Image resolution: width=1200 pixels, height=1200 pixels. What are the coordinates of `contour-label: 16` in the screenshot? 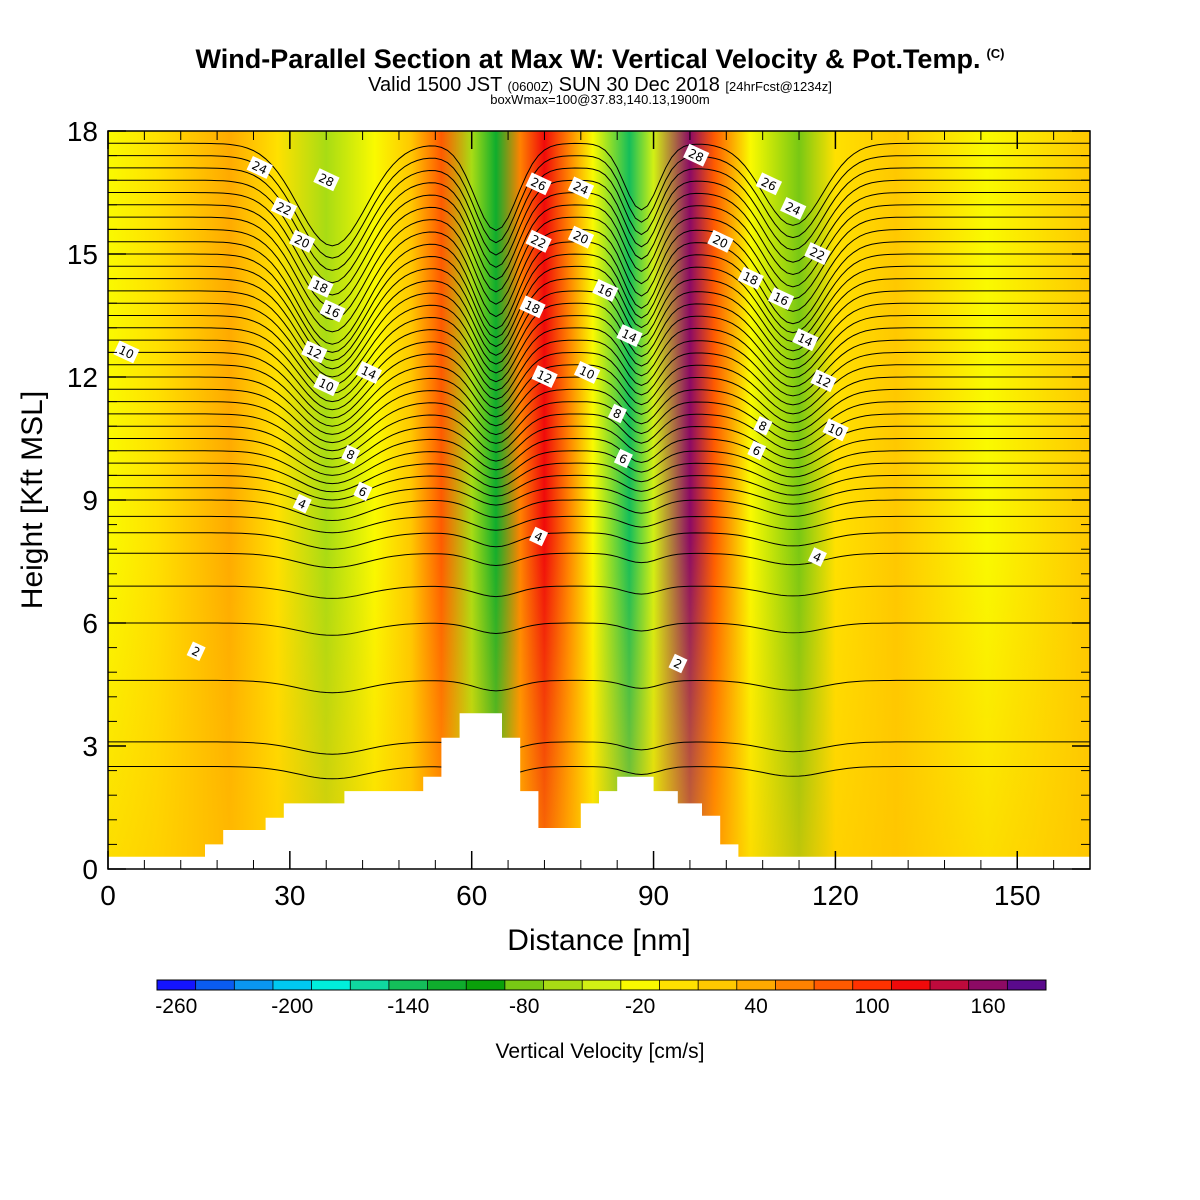 It's located at (332, 311).